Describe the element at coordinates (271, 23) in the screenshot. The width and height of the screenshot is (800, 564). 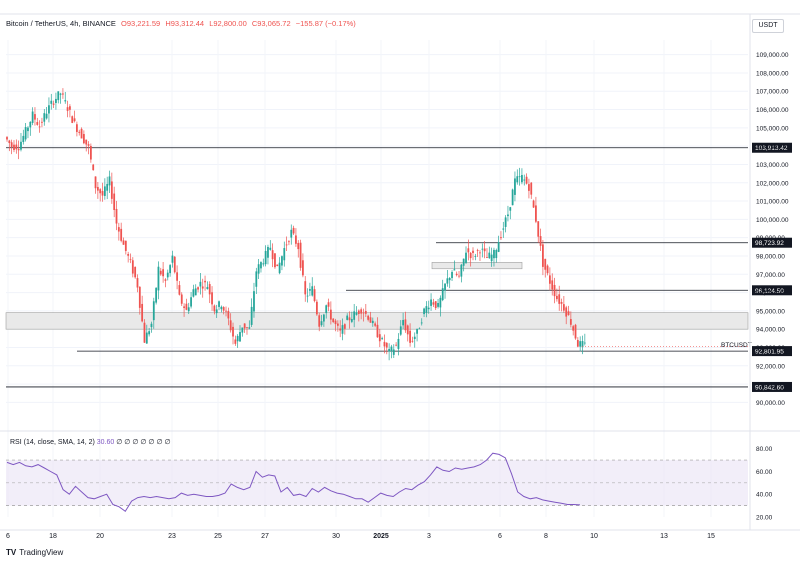
I see `ohlc-close: C93,065.72` at that location.